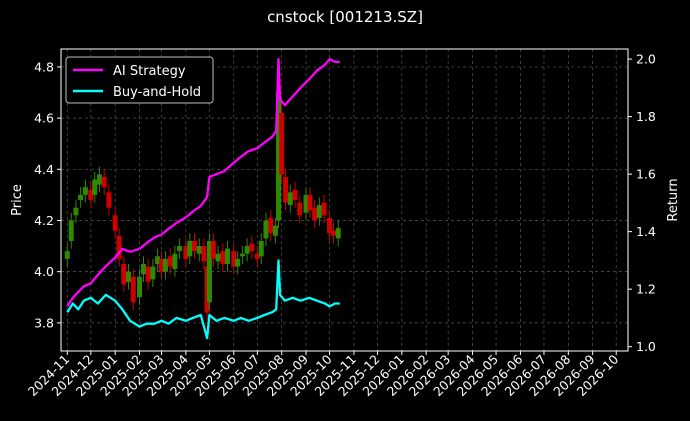 The width and height of the screenshot is (690, 421). I want to click on y-right-tick-label: 1.2, so click(646, 289).